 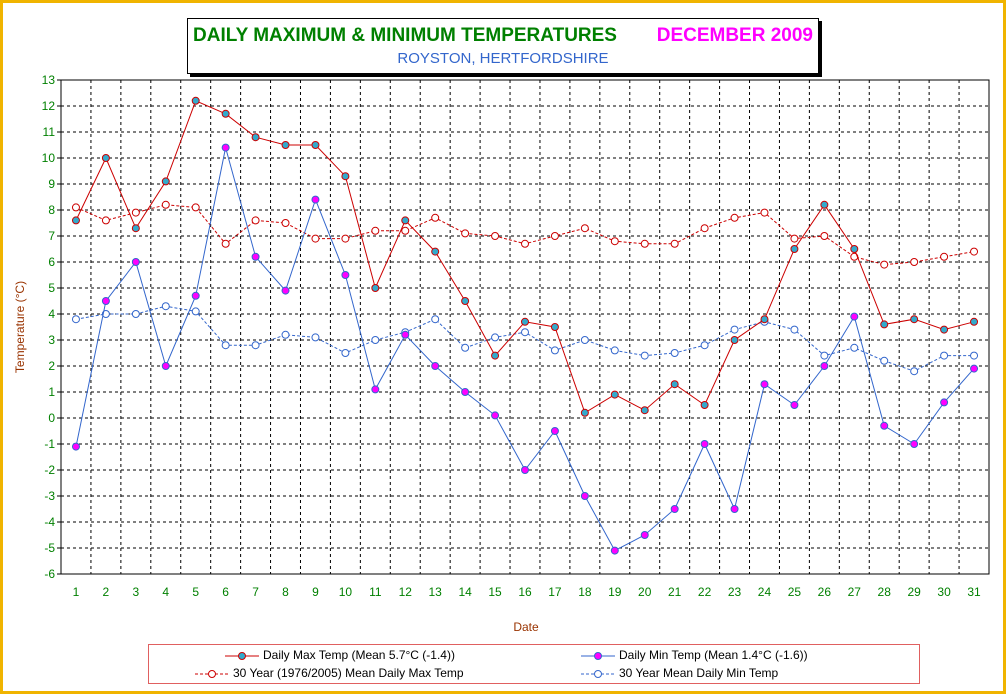 What do you see at coordinates (645, 592) in the screenshot?
I see `x-tick-label: 20` at bounding box center [645, 592].